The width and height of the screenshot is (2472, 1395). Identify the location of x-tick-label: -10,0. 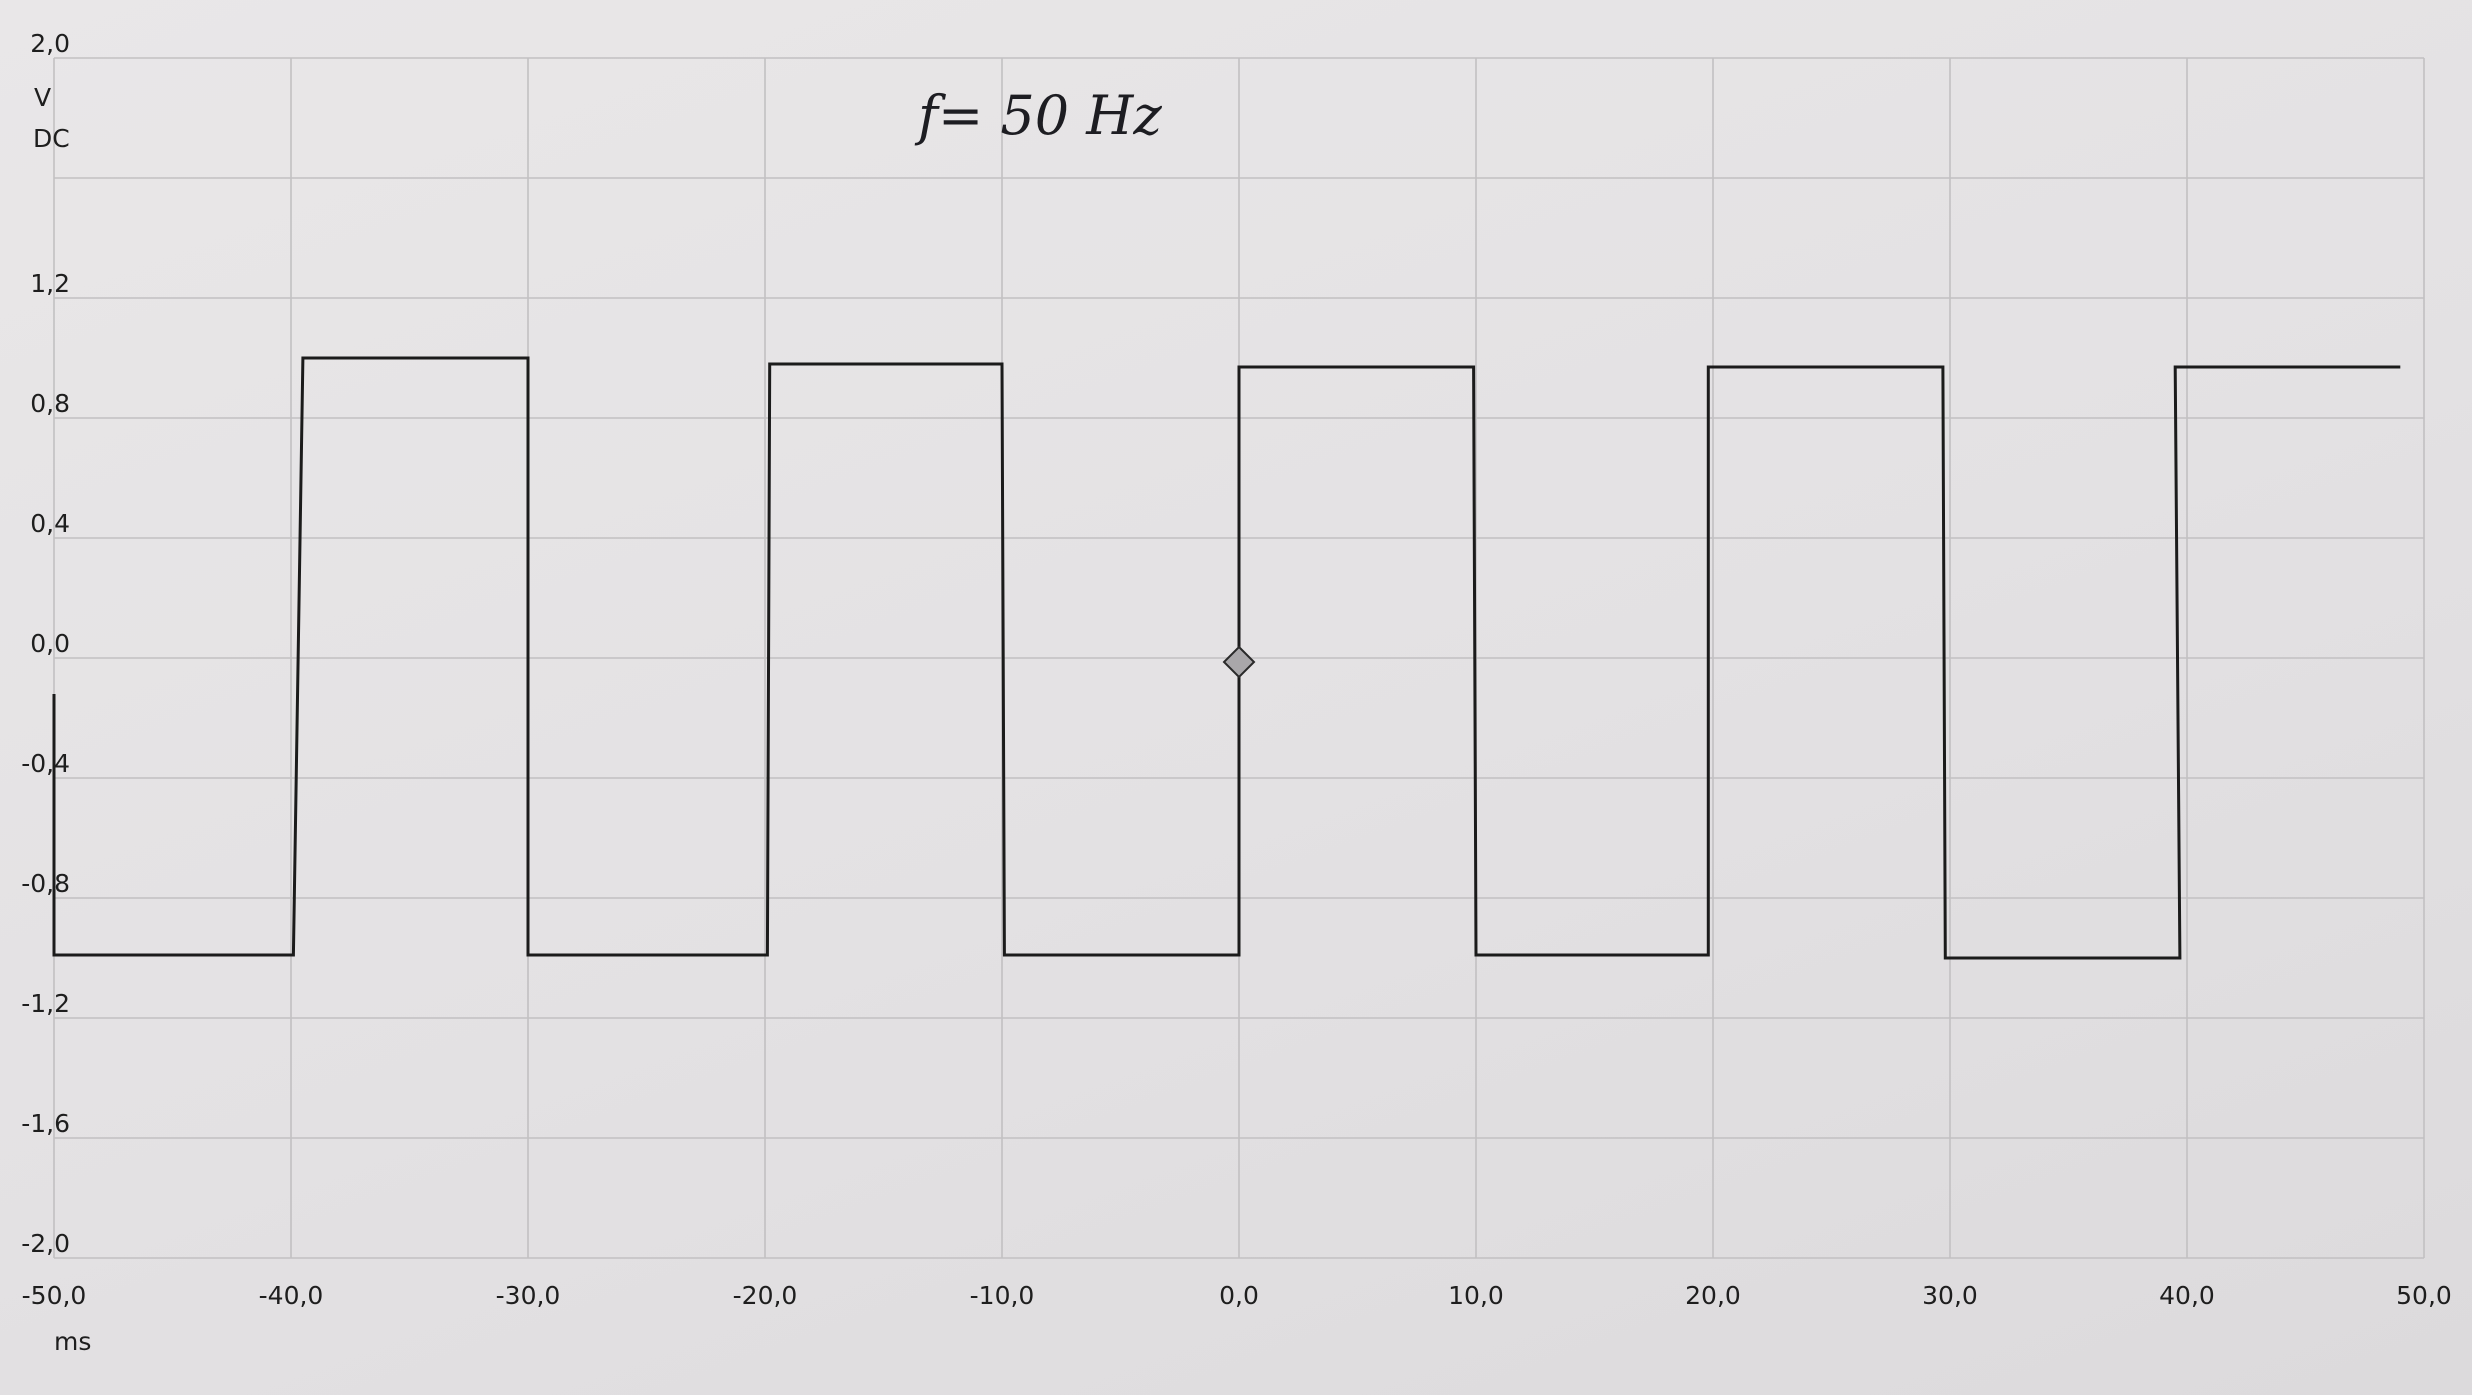
(1002, 1295).